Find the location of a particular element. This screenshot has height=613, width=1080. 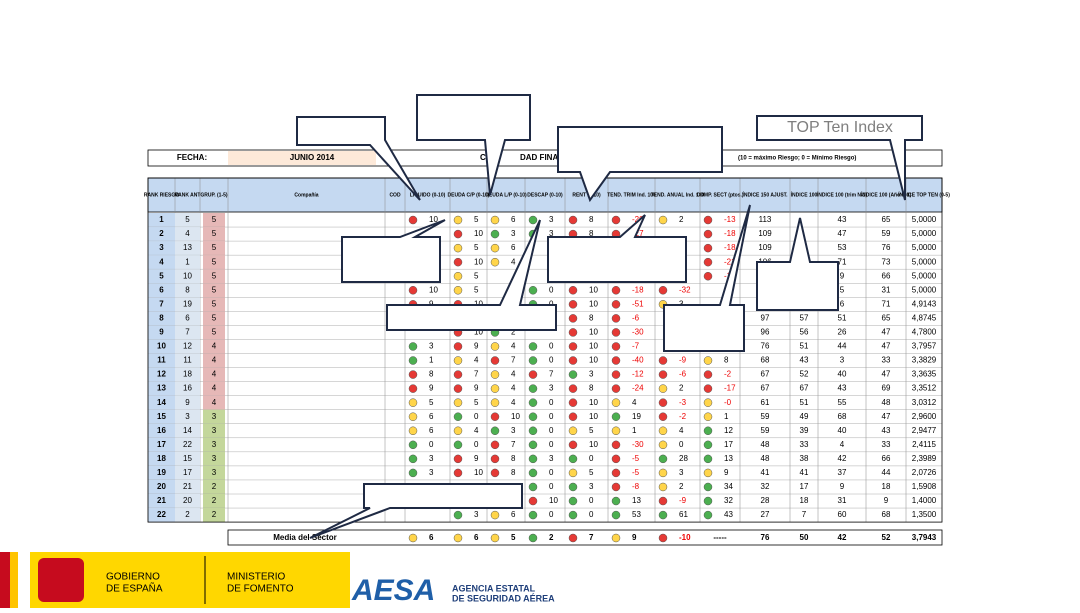

cell: -12 is located at coordinates (638, 374).